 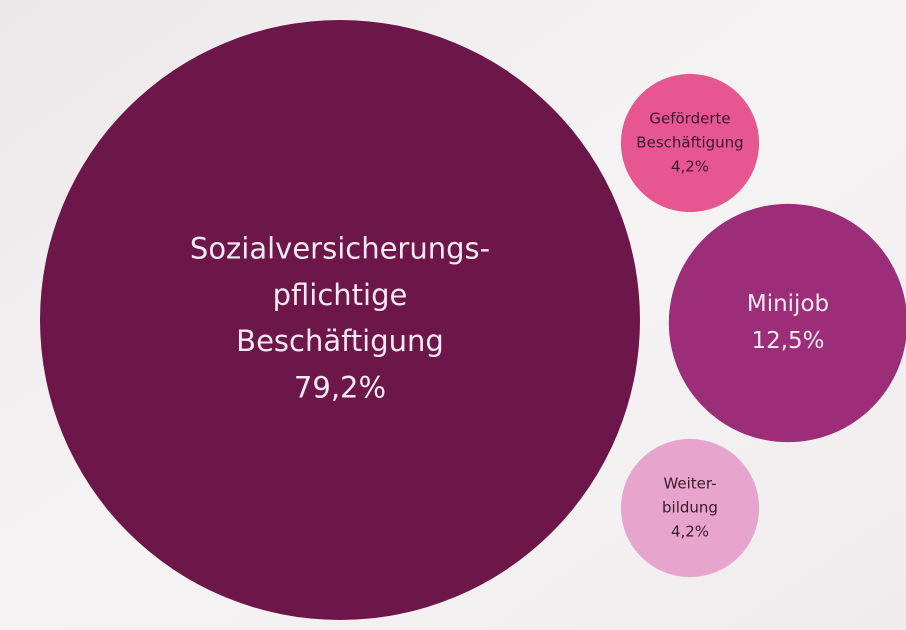 I want to click on bubble-label: bildung, so click(x=690, y=508).